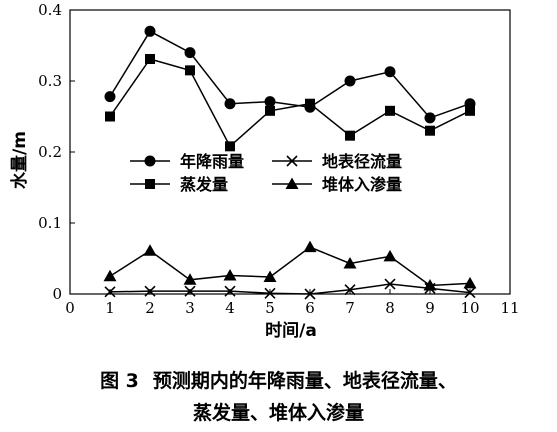 This screenshot has width=557, height=432. I want to click on y-tick-label: 0.3, so click(50, 81).